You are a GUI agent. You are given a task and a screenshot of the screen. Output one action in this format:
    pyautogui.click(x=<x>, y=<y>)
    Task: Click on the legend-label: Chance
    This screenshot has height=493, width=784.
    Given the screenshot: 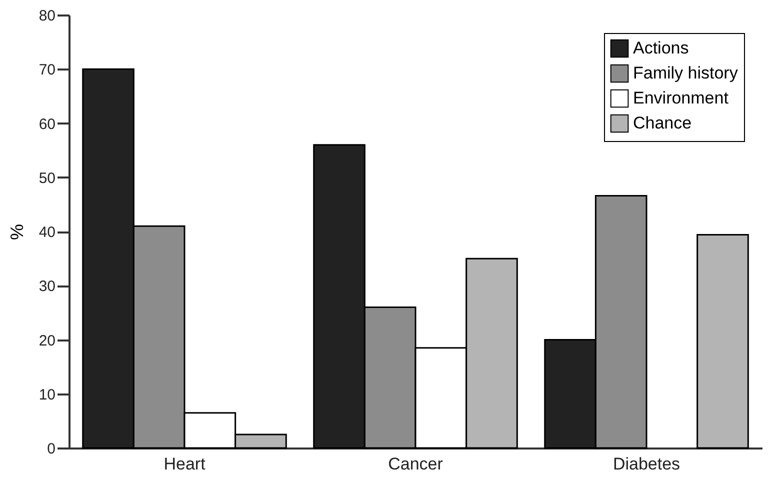 What is the action you would take?
    pyautogui.click(x=662, y=123)
    